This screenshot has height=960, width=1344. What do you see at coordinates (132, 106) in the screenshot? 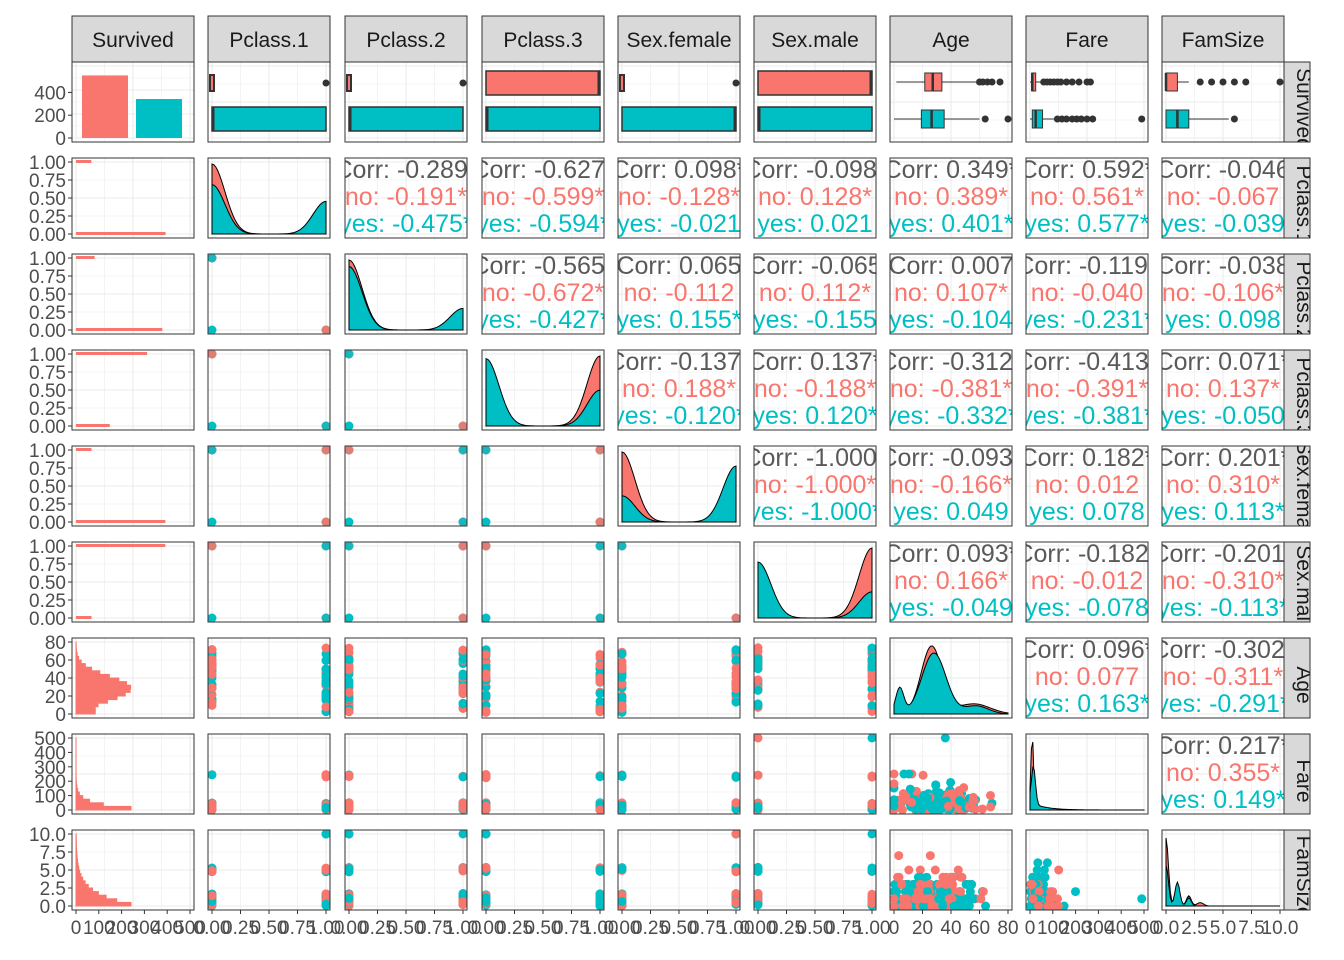
I see `survived-bars` at bounding box center [132, 106].